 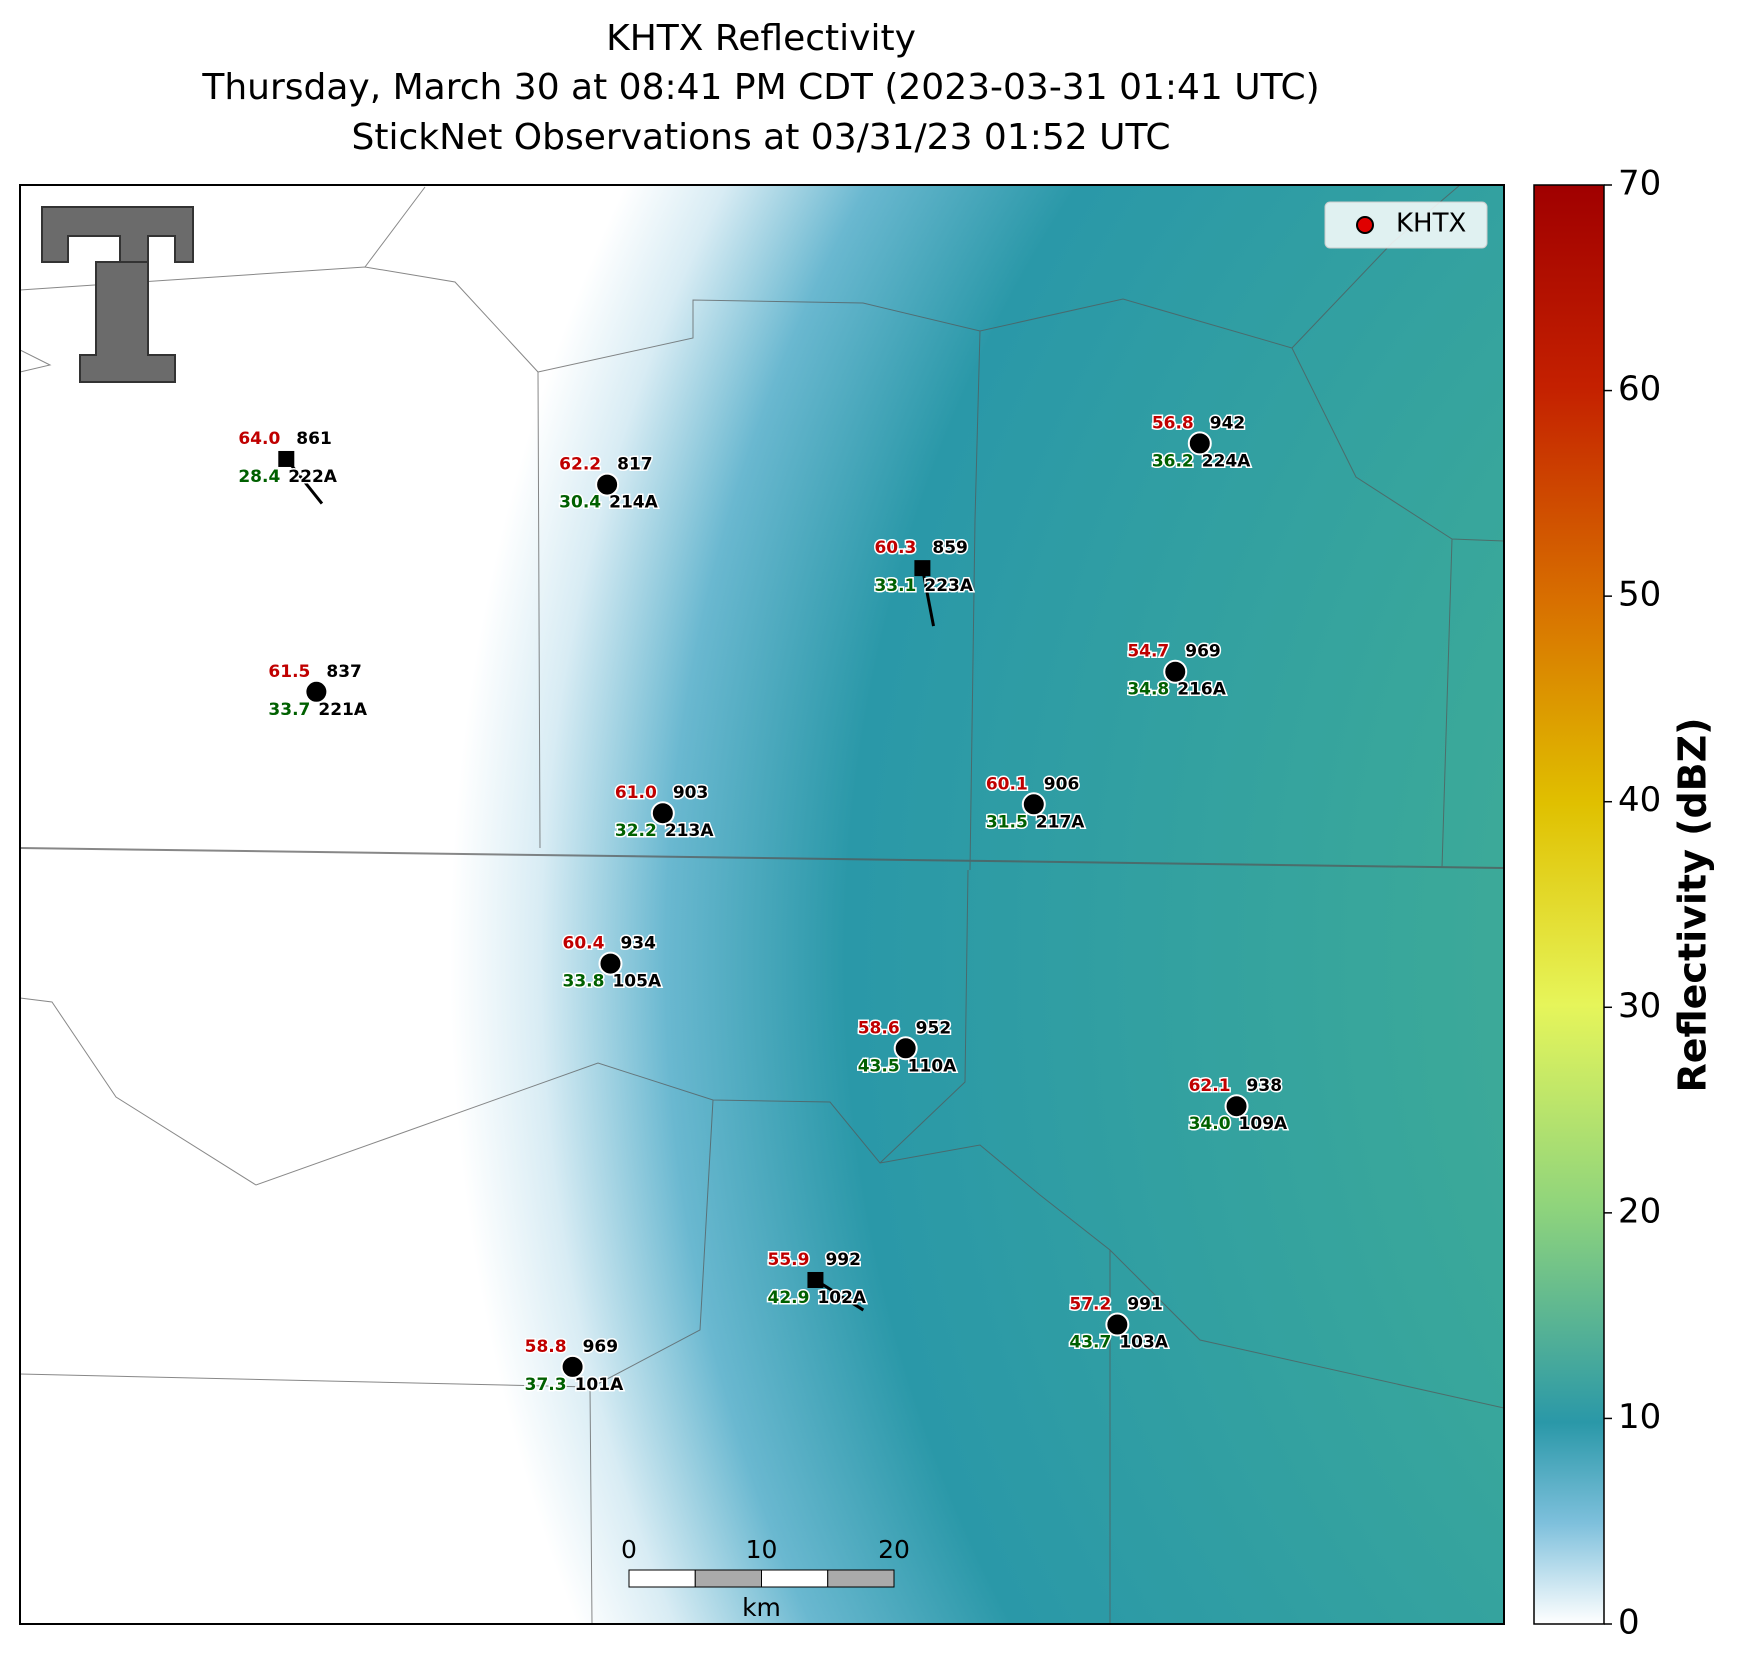 What do you see at coordinates (1143, 1343) in the screenshot?
I see `station-id: 103A` at bounding box center [1143, 1343].